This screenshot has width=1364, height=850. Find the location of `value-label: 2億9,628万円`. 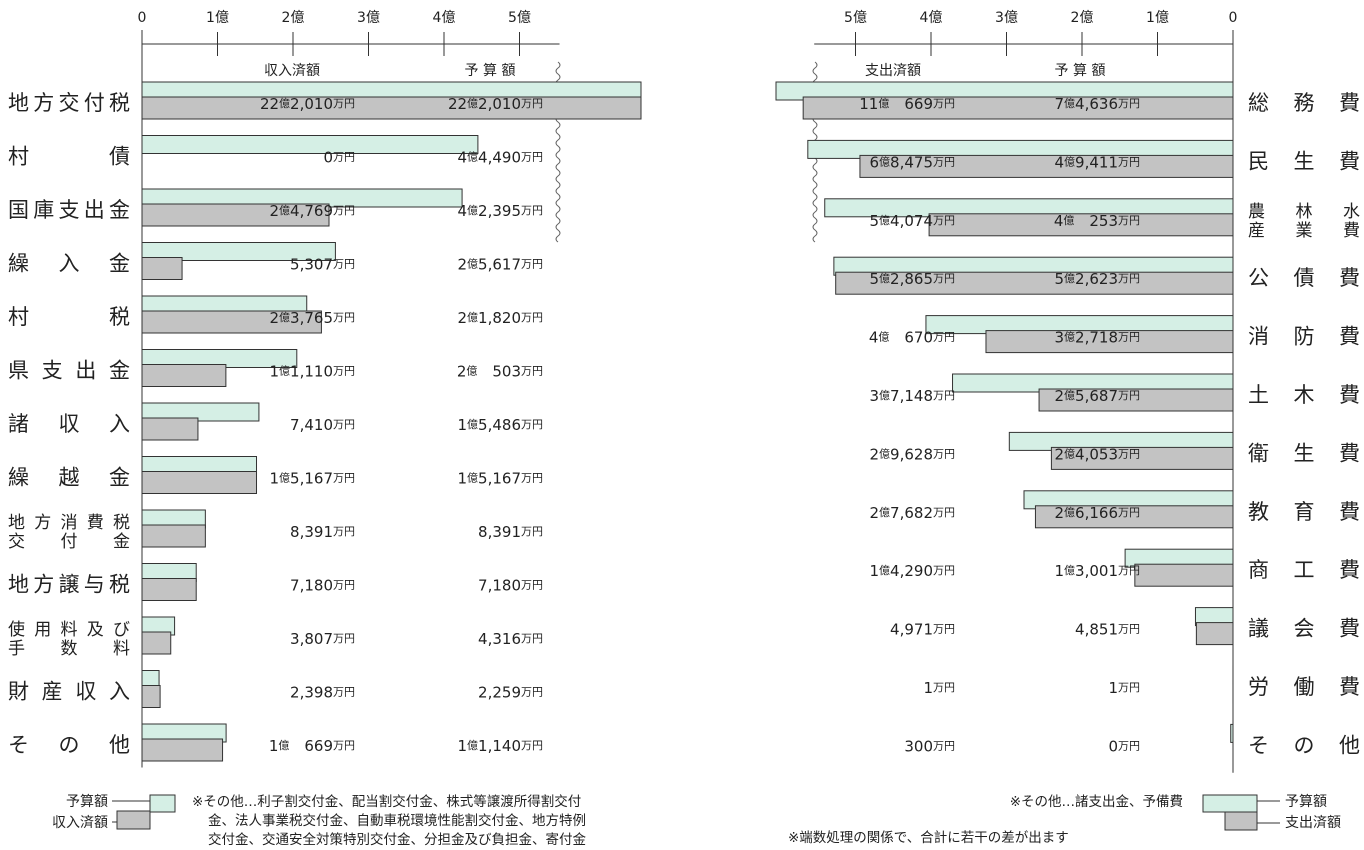

value-label: 2億9,628万円 is located at coordinates (913, 454).